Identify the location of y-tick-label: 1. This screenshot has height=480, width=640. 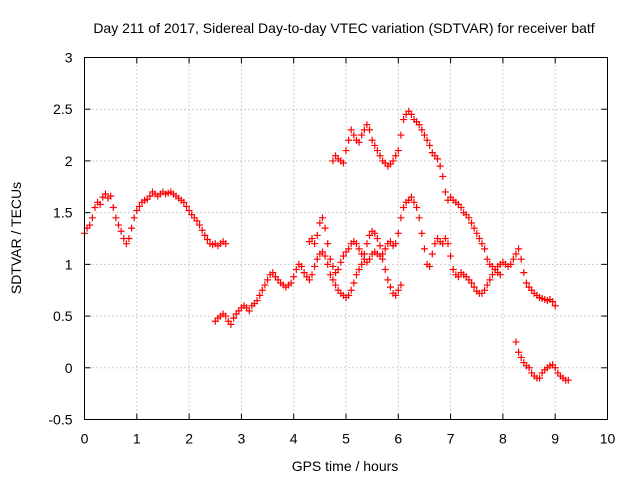
(69, 264).